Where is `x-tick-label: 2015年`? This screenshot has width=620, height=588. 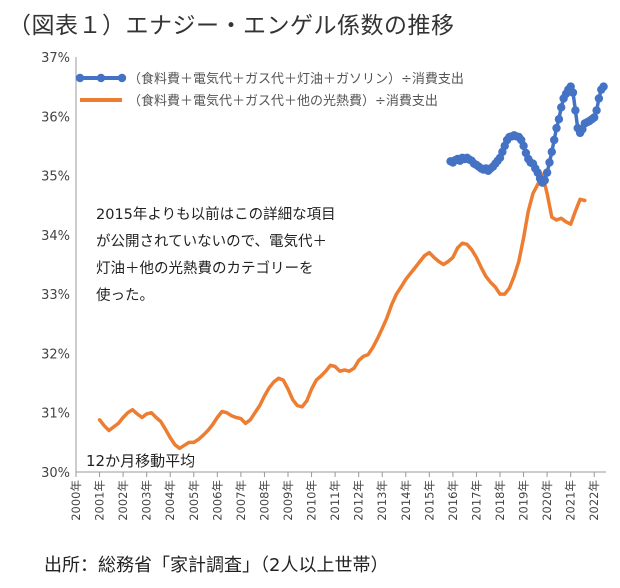
x-tick-label: 2015年 is located at coordinates (429, 500).